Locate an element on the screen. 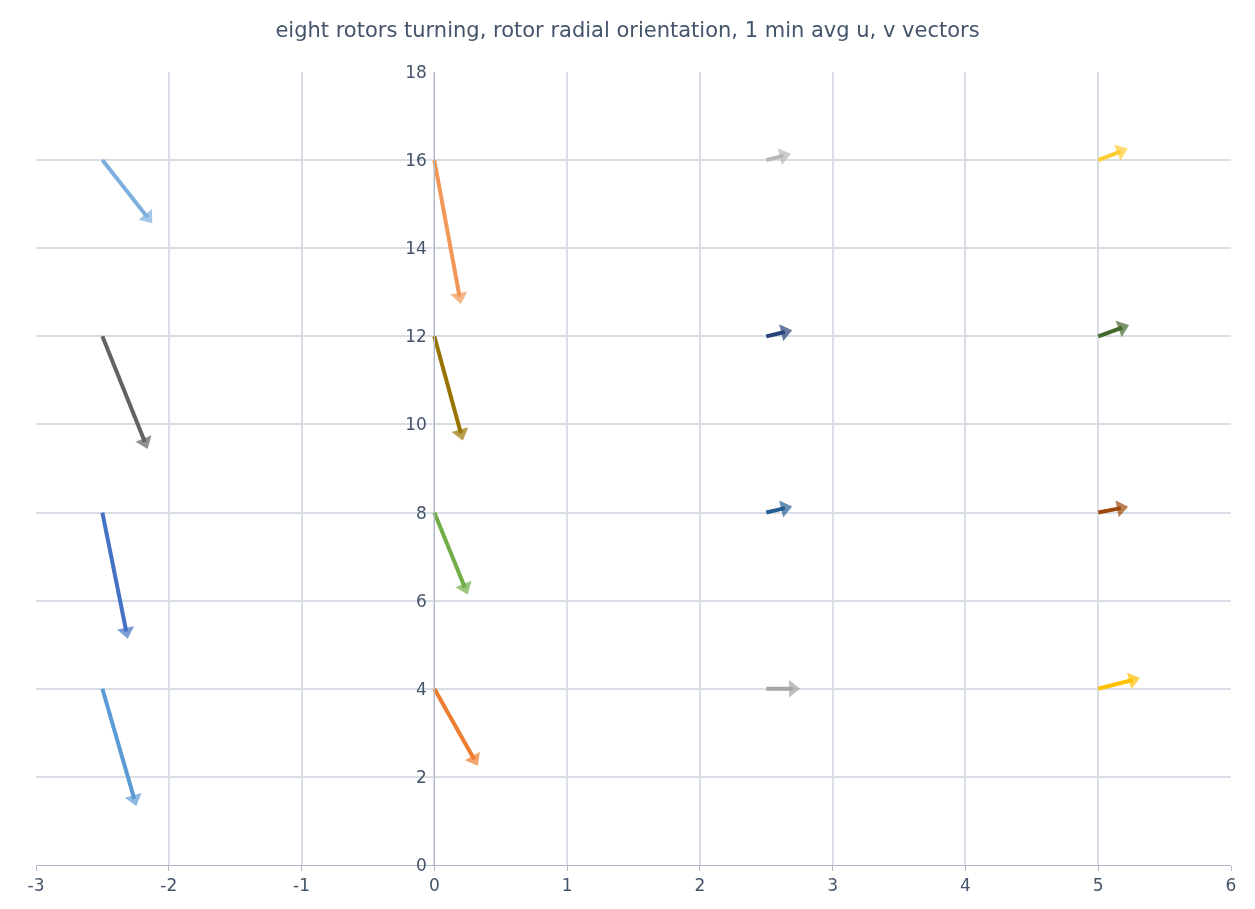  x-tick-label: 4 is located at coordinates (965, 885).